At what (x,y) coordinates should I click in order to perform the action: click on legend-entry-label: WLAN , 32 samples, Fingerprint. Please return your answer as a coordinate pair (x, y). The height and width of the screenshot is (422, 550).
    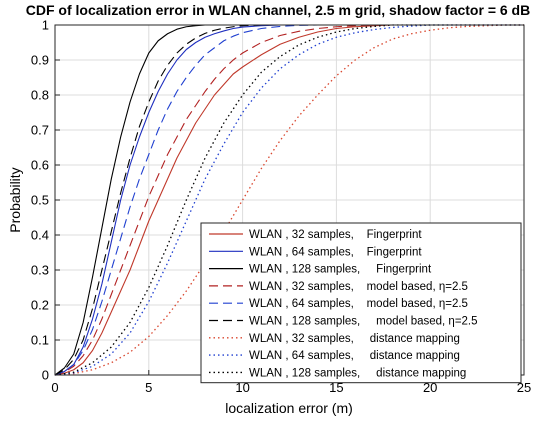
    Looking at the image, I should click on (335, 235).